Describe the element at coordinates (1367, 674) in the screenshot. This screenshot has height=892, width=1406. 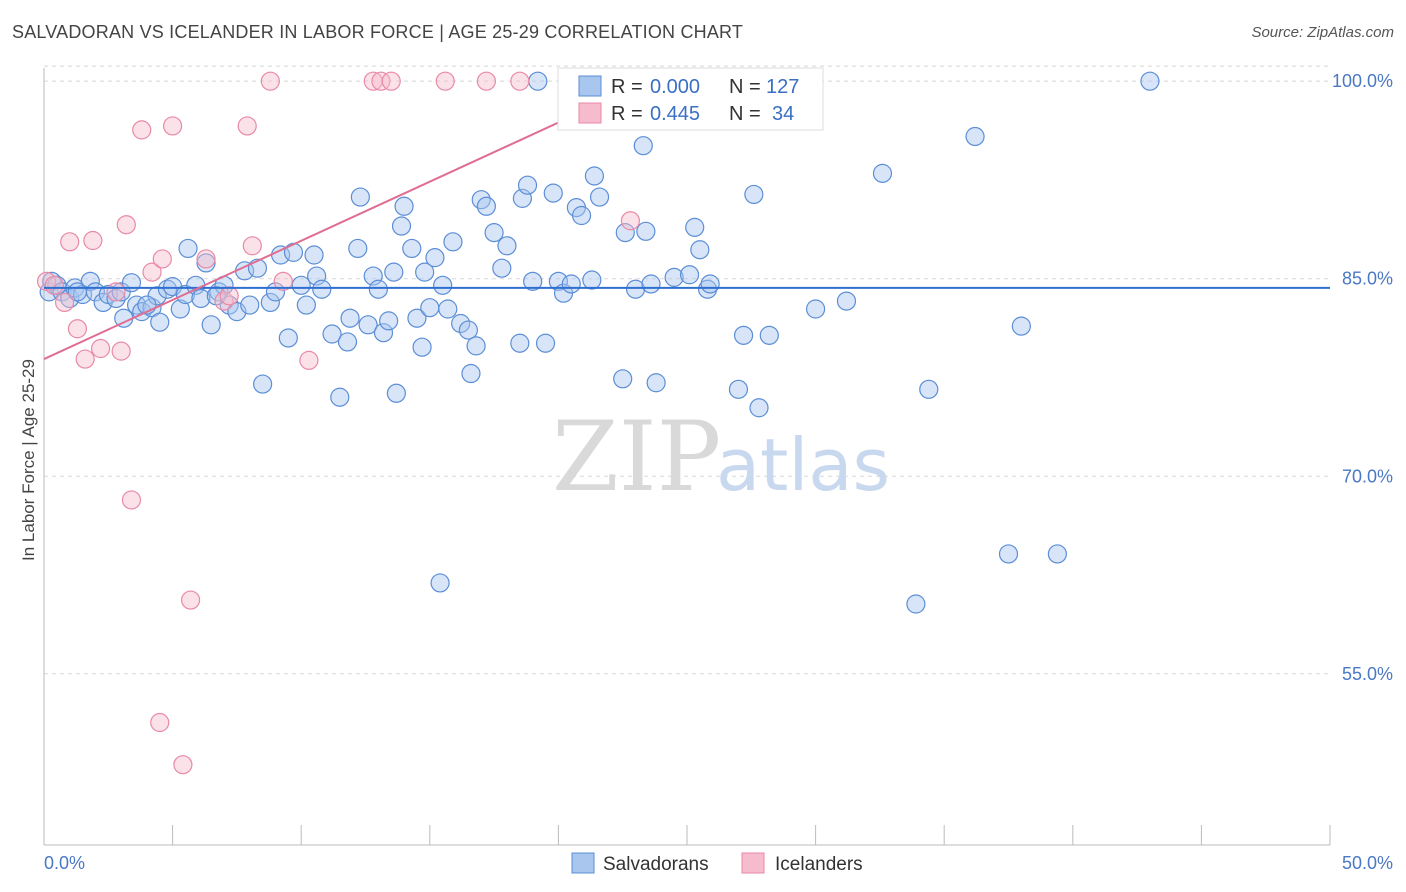
I see `y-tick-label-3: 55.0%` at that location.